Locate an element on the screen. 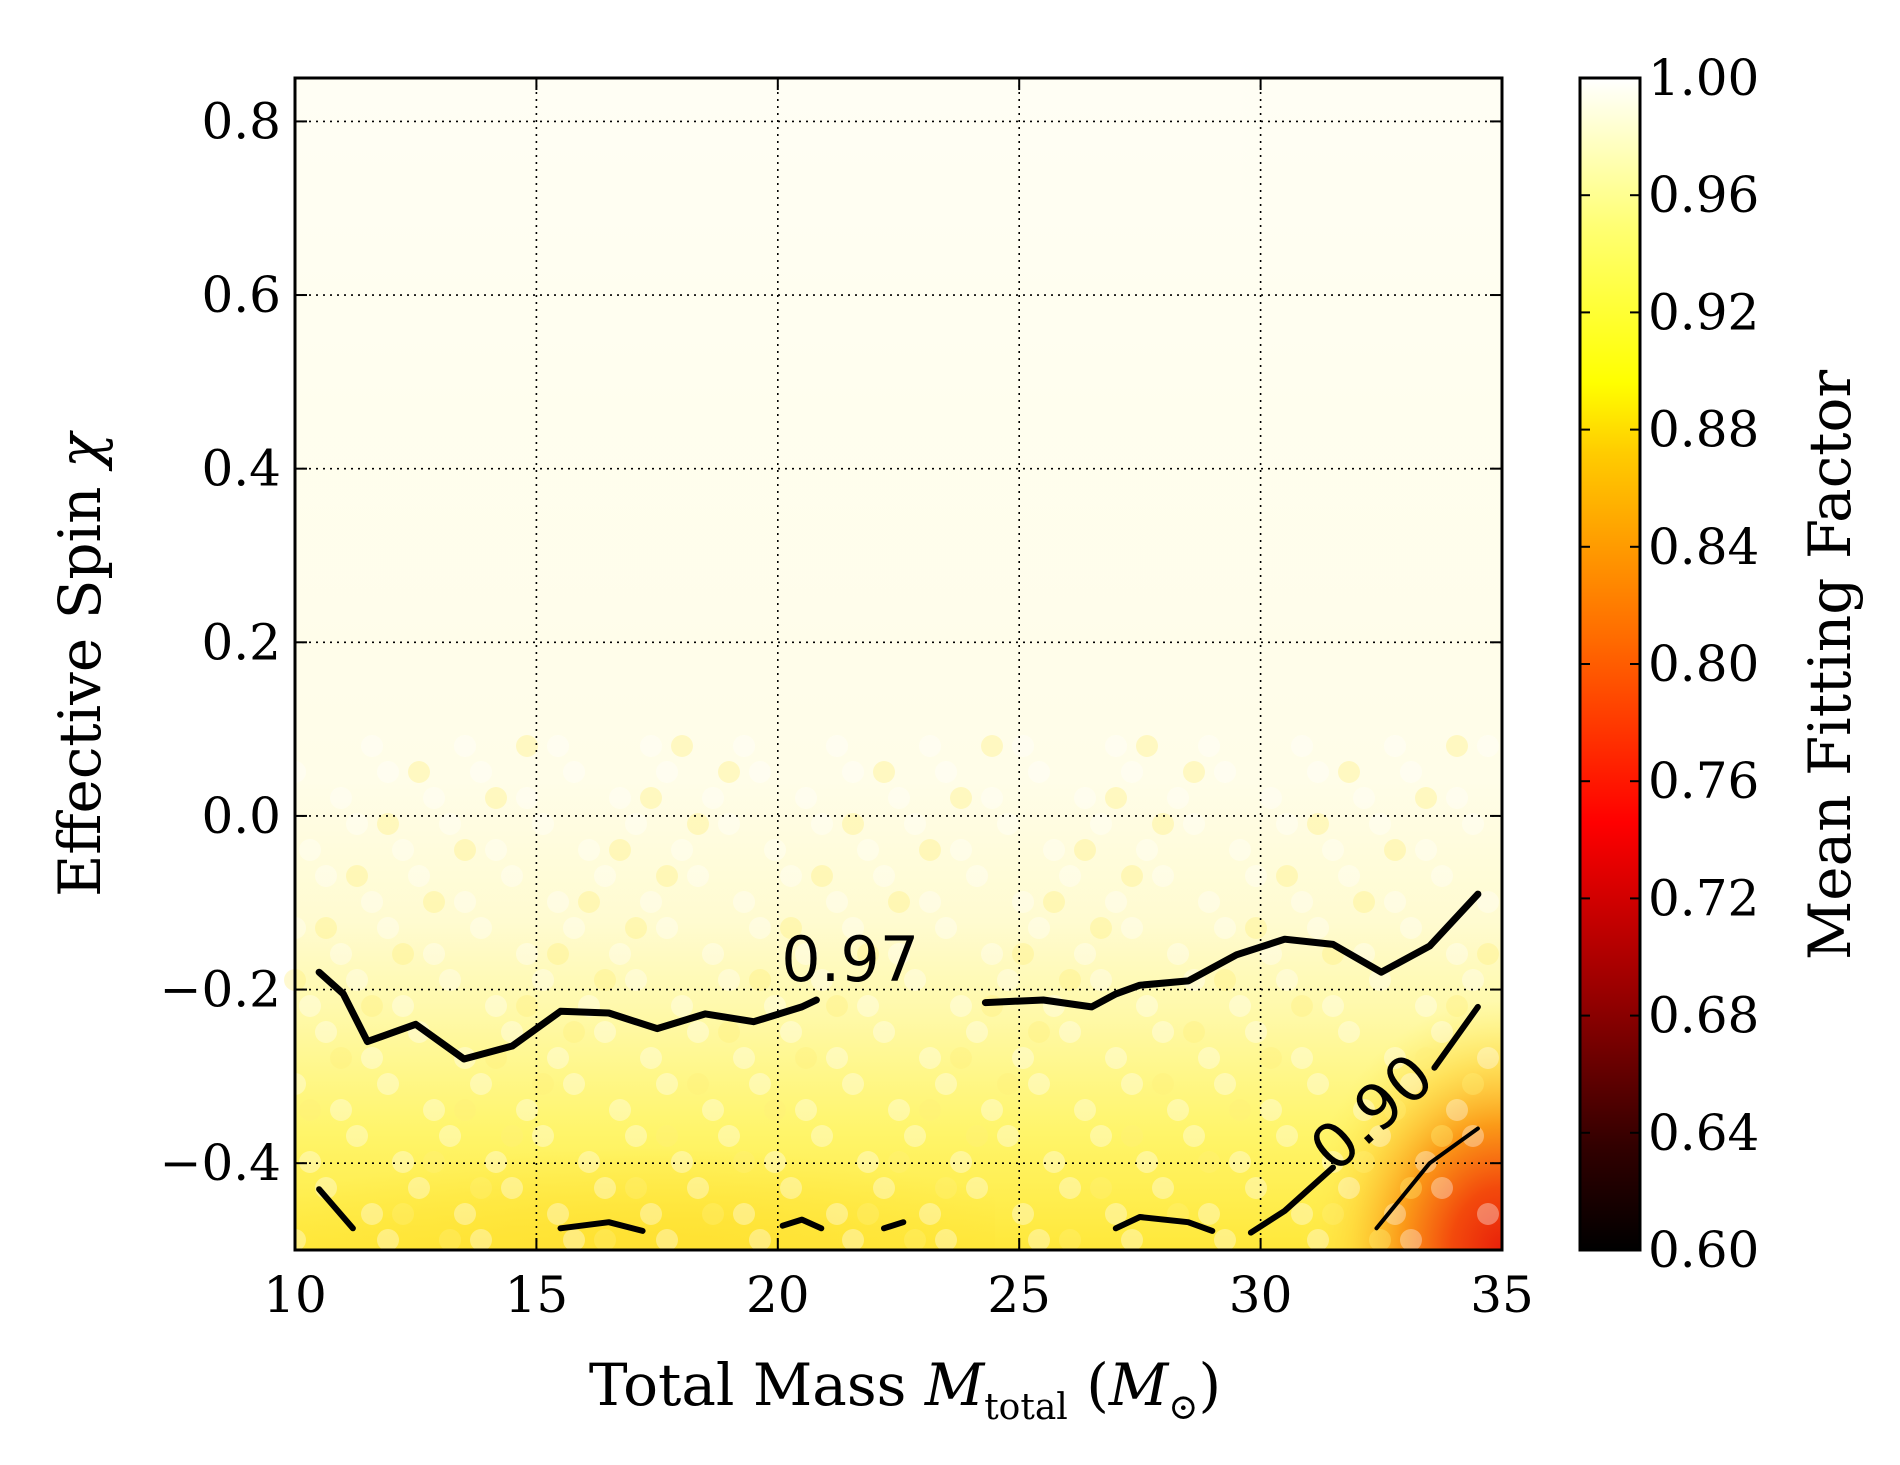  colorbar-tick-label: 0.60 is located at coordinates (1703, 1250).